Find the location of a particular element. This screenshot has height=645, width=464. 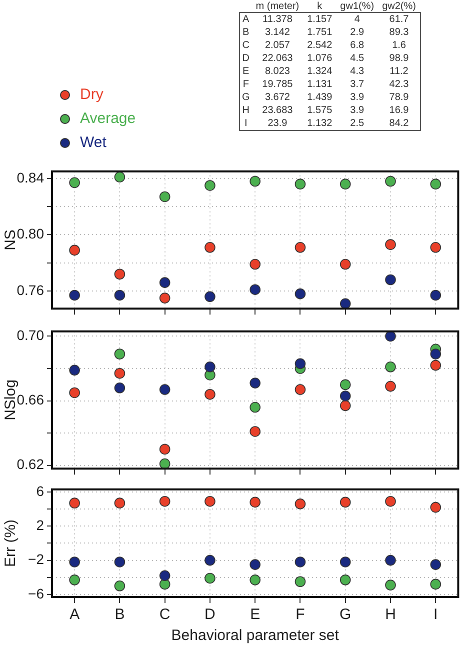

text: 3.7 is located at coordinates (357, 84).